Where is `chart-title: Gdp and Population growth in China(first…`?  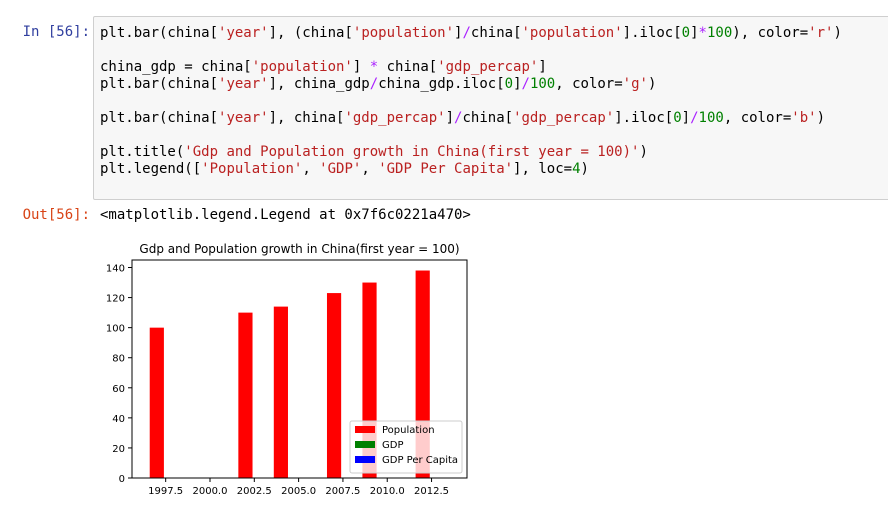
chart-title: Gdp and Population growth in China(first… is located at coordinates (299, 249).